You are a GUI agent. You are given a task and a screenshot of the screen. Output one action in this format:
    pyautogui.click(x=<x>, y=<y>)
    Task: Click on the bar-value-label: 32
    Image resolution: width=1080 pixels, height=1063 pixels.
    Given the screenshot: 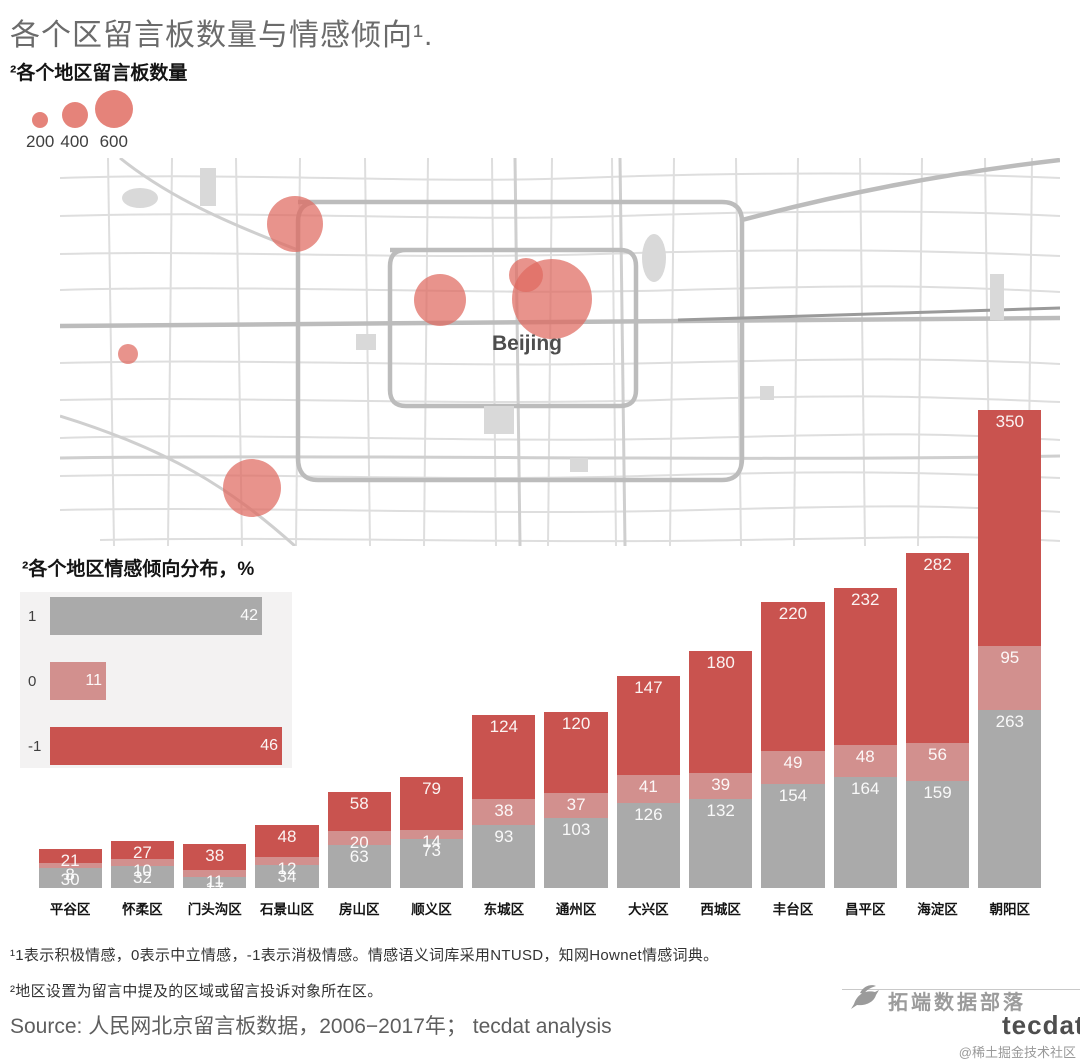 What is the action you would take?
    pyautogui.click(x=142, y=877)
    